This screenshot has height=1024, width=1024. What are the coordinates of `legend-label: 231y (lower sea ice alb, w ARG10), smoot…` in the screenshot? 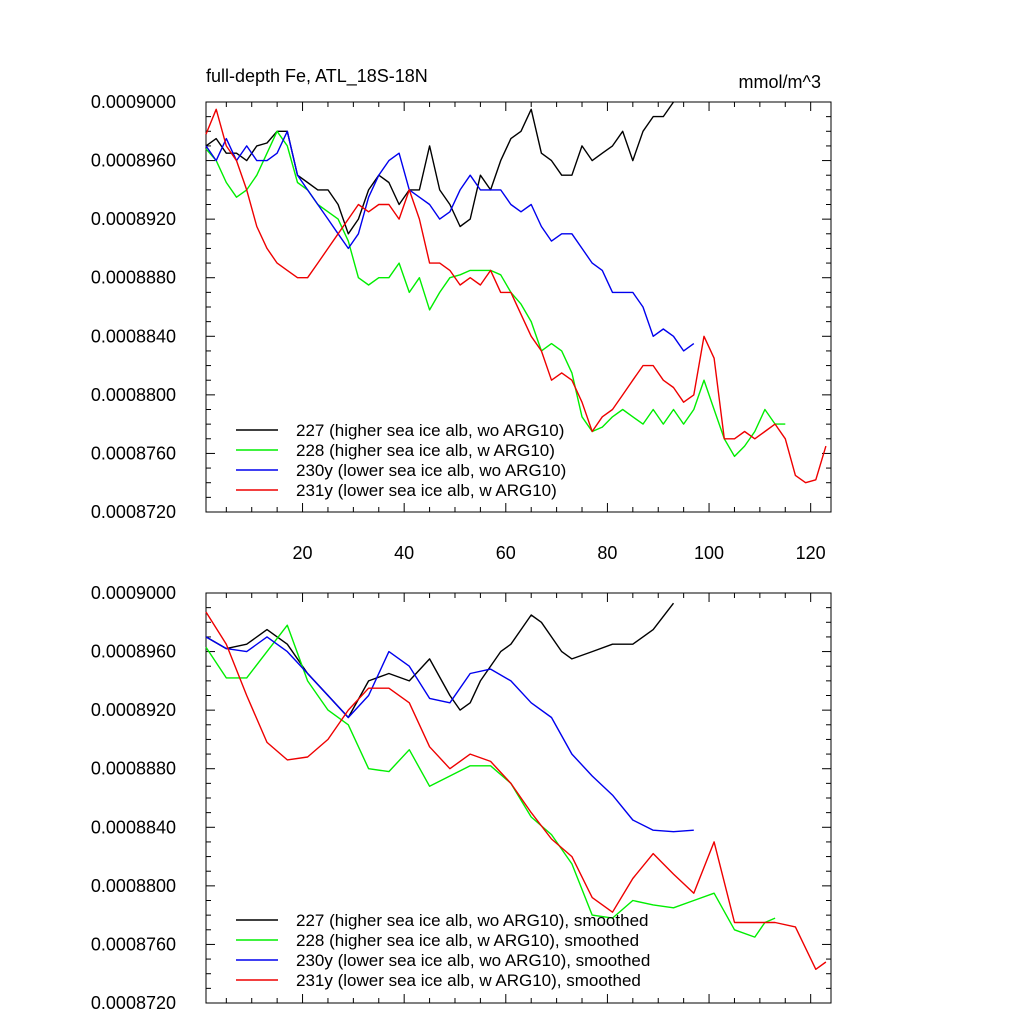 It's located at (468, 980).